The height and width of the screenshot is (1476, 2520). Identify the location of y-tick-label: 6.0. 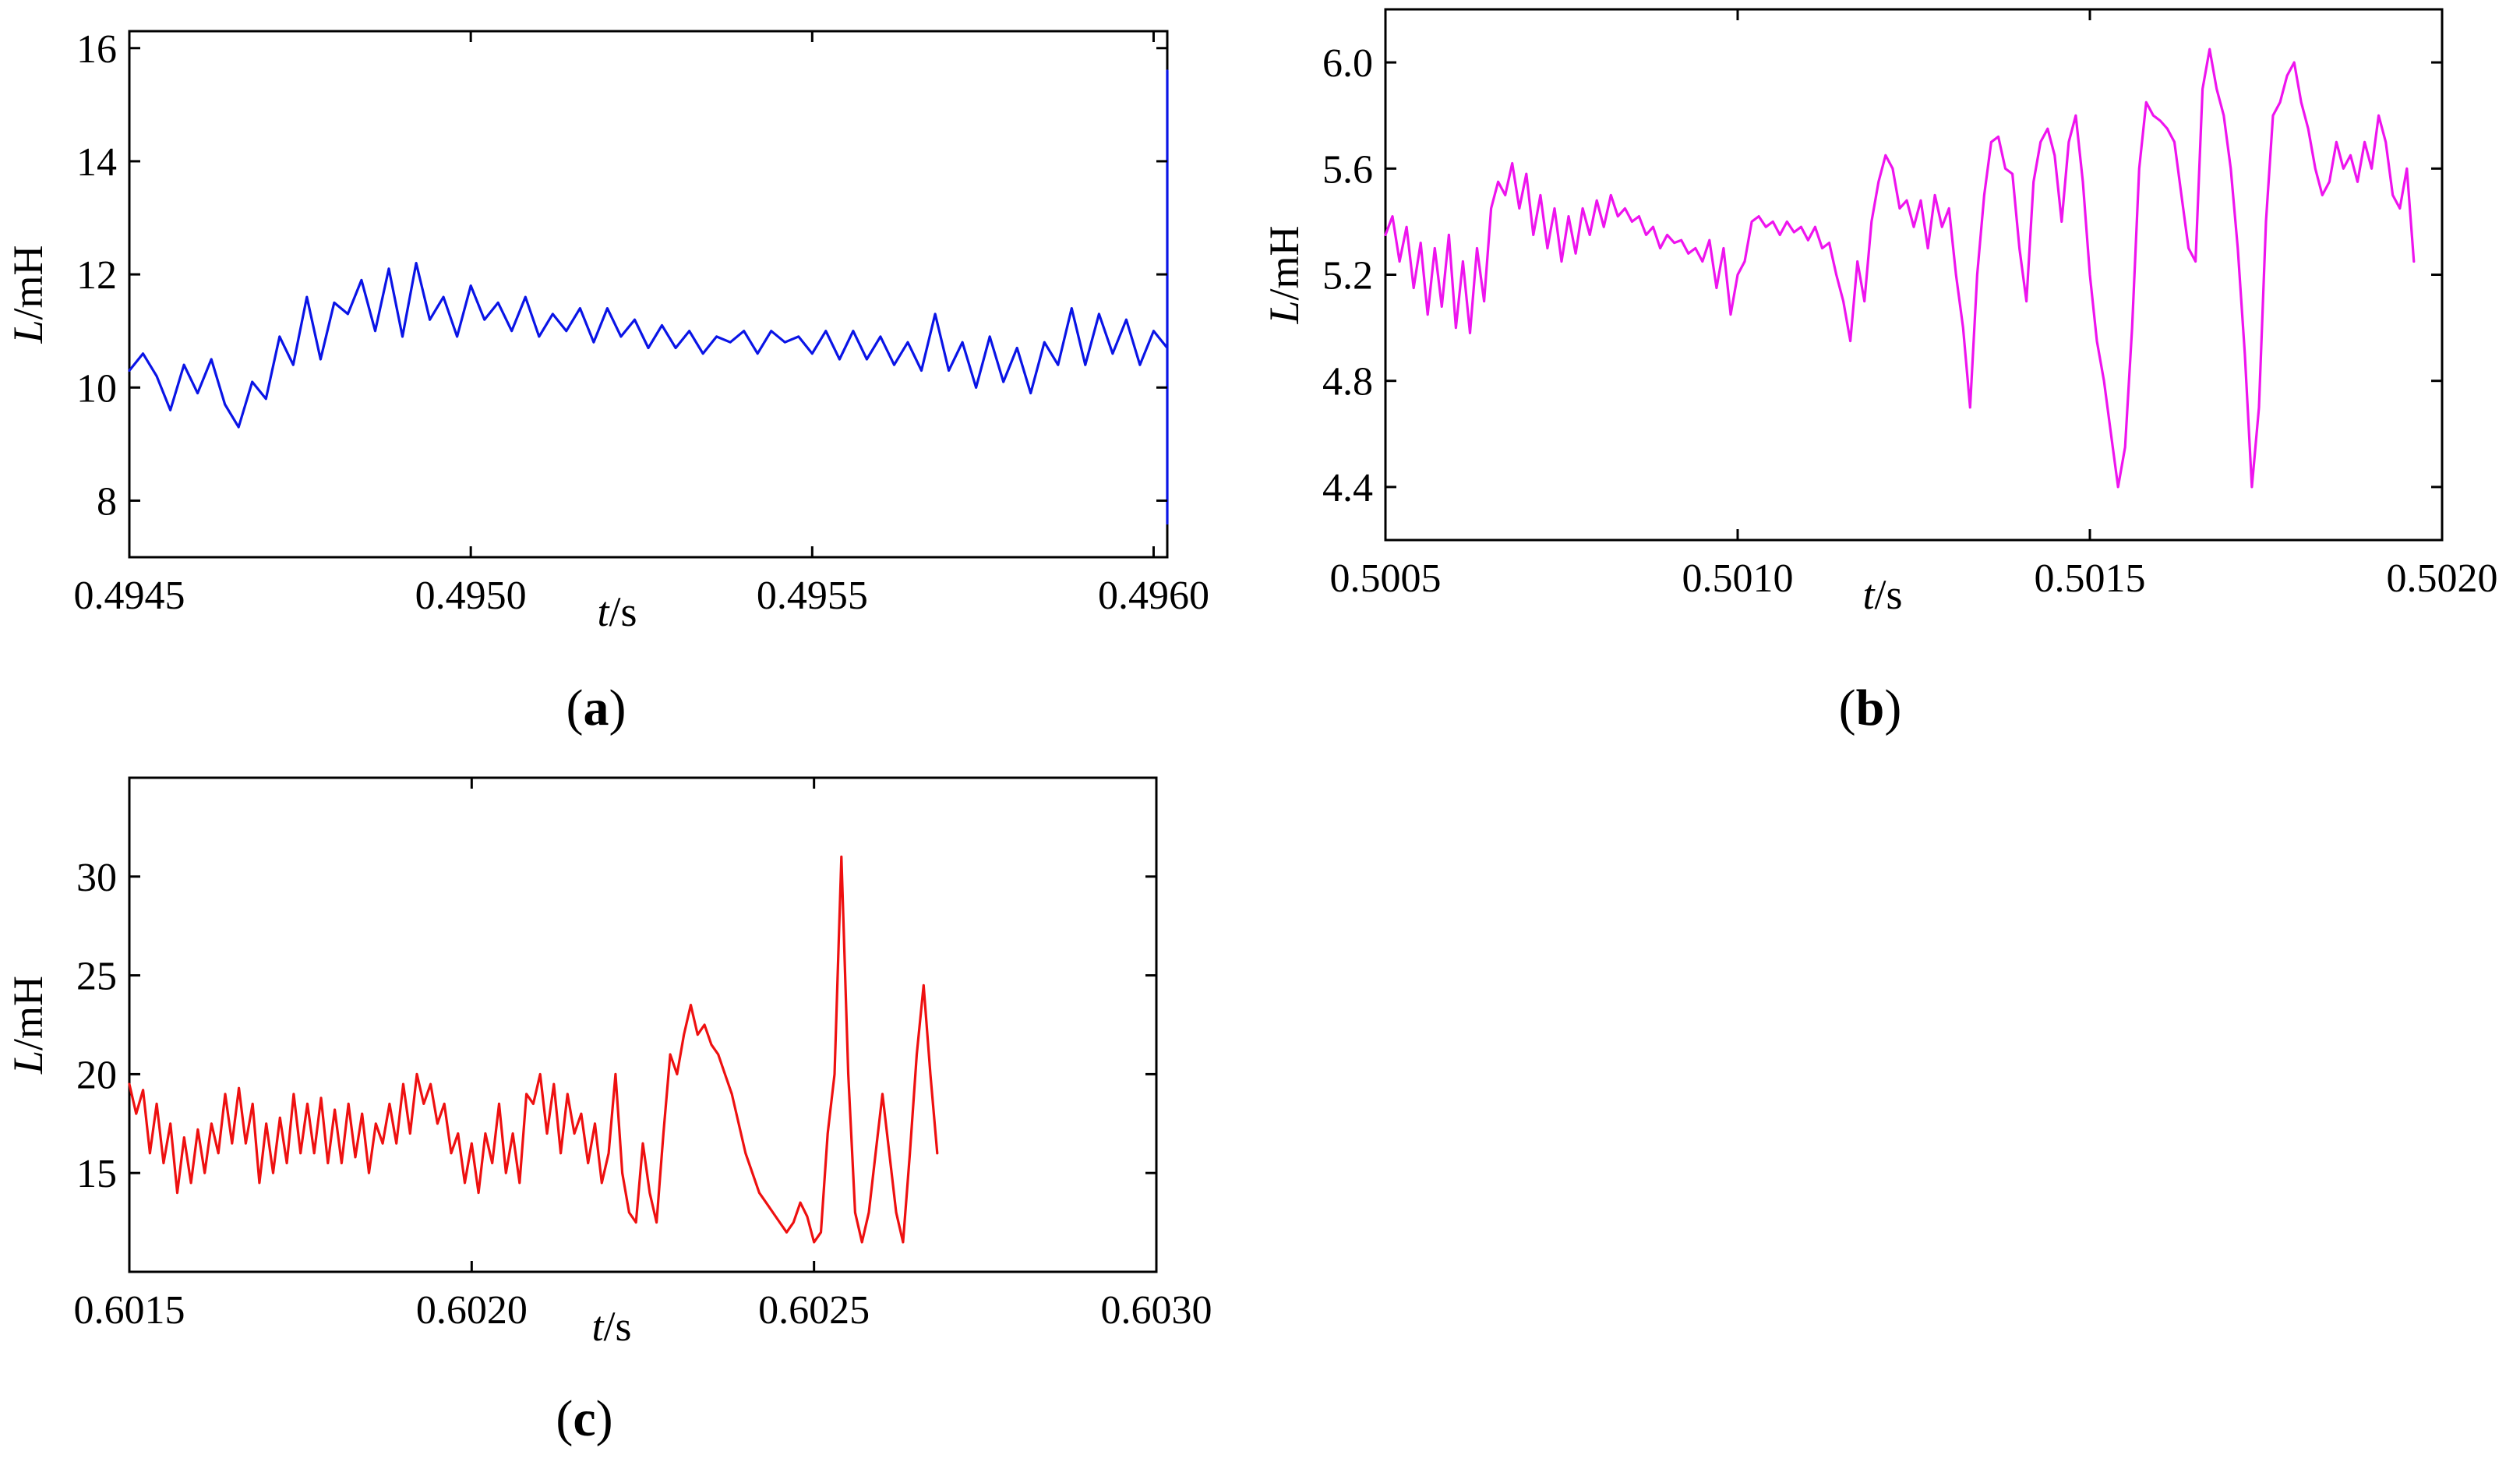
(1348, 63).